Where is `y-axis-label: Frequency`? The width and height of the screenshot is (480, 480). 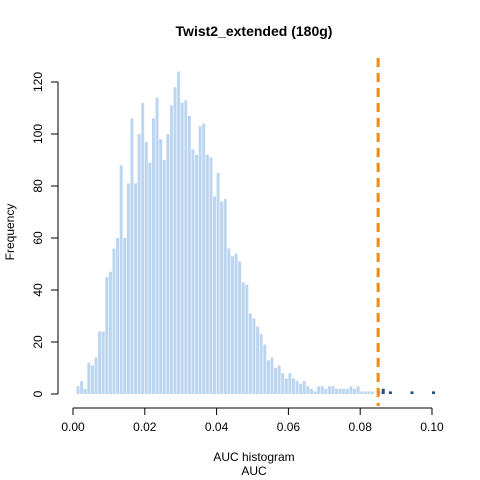 y-axis-label: Frequency is located at coordinates (10, 232).